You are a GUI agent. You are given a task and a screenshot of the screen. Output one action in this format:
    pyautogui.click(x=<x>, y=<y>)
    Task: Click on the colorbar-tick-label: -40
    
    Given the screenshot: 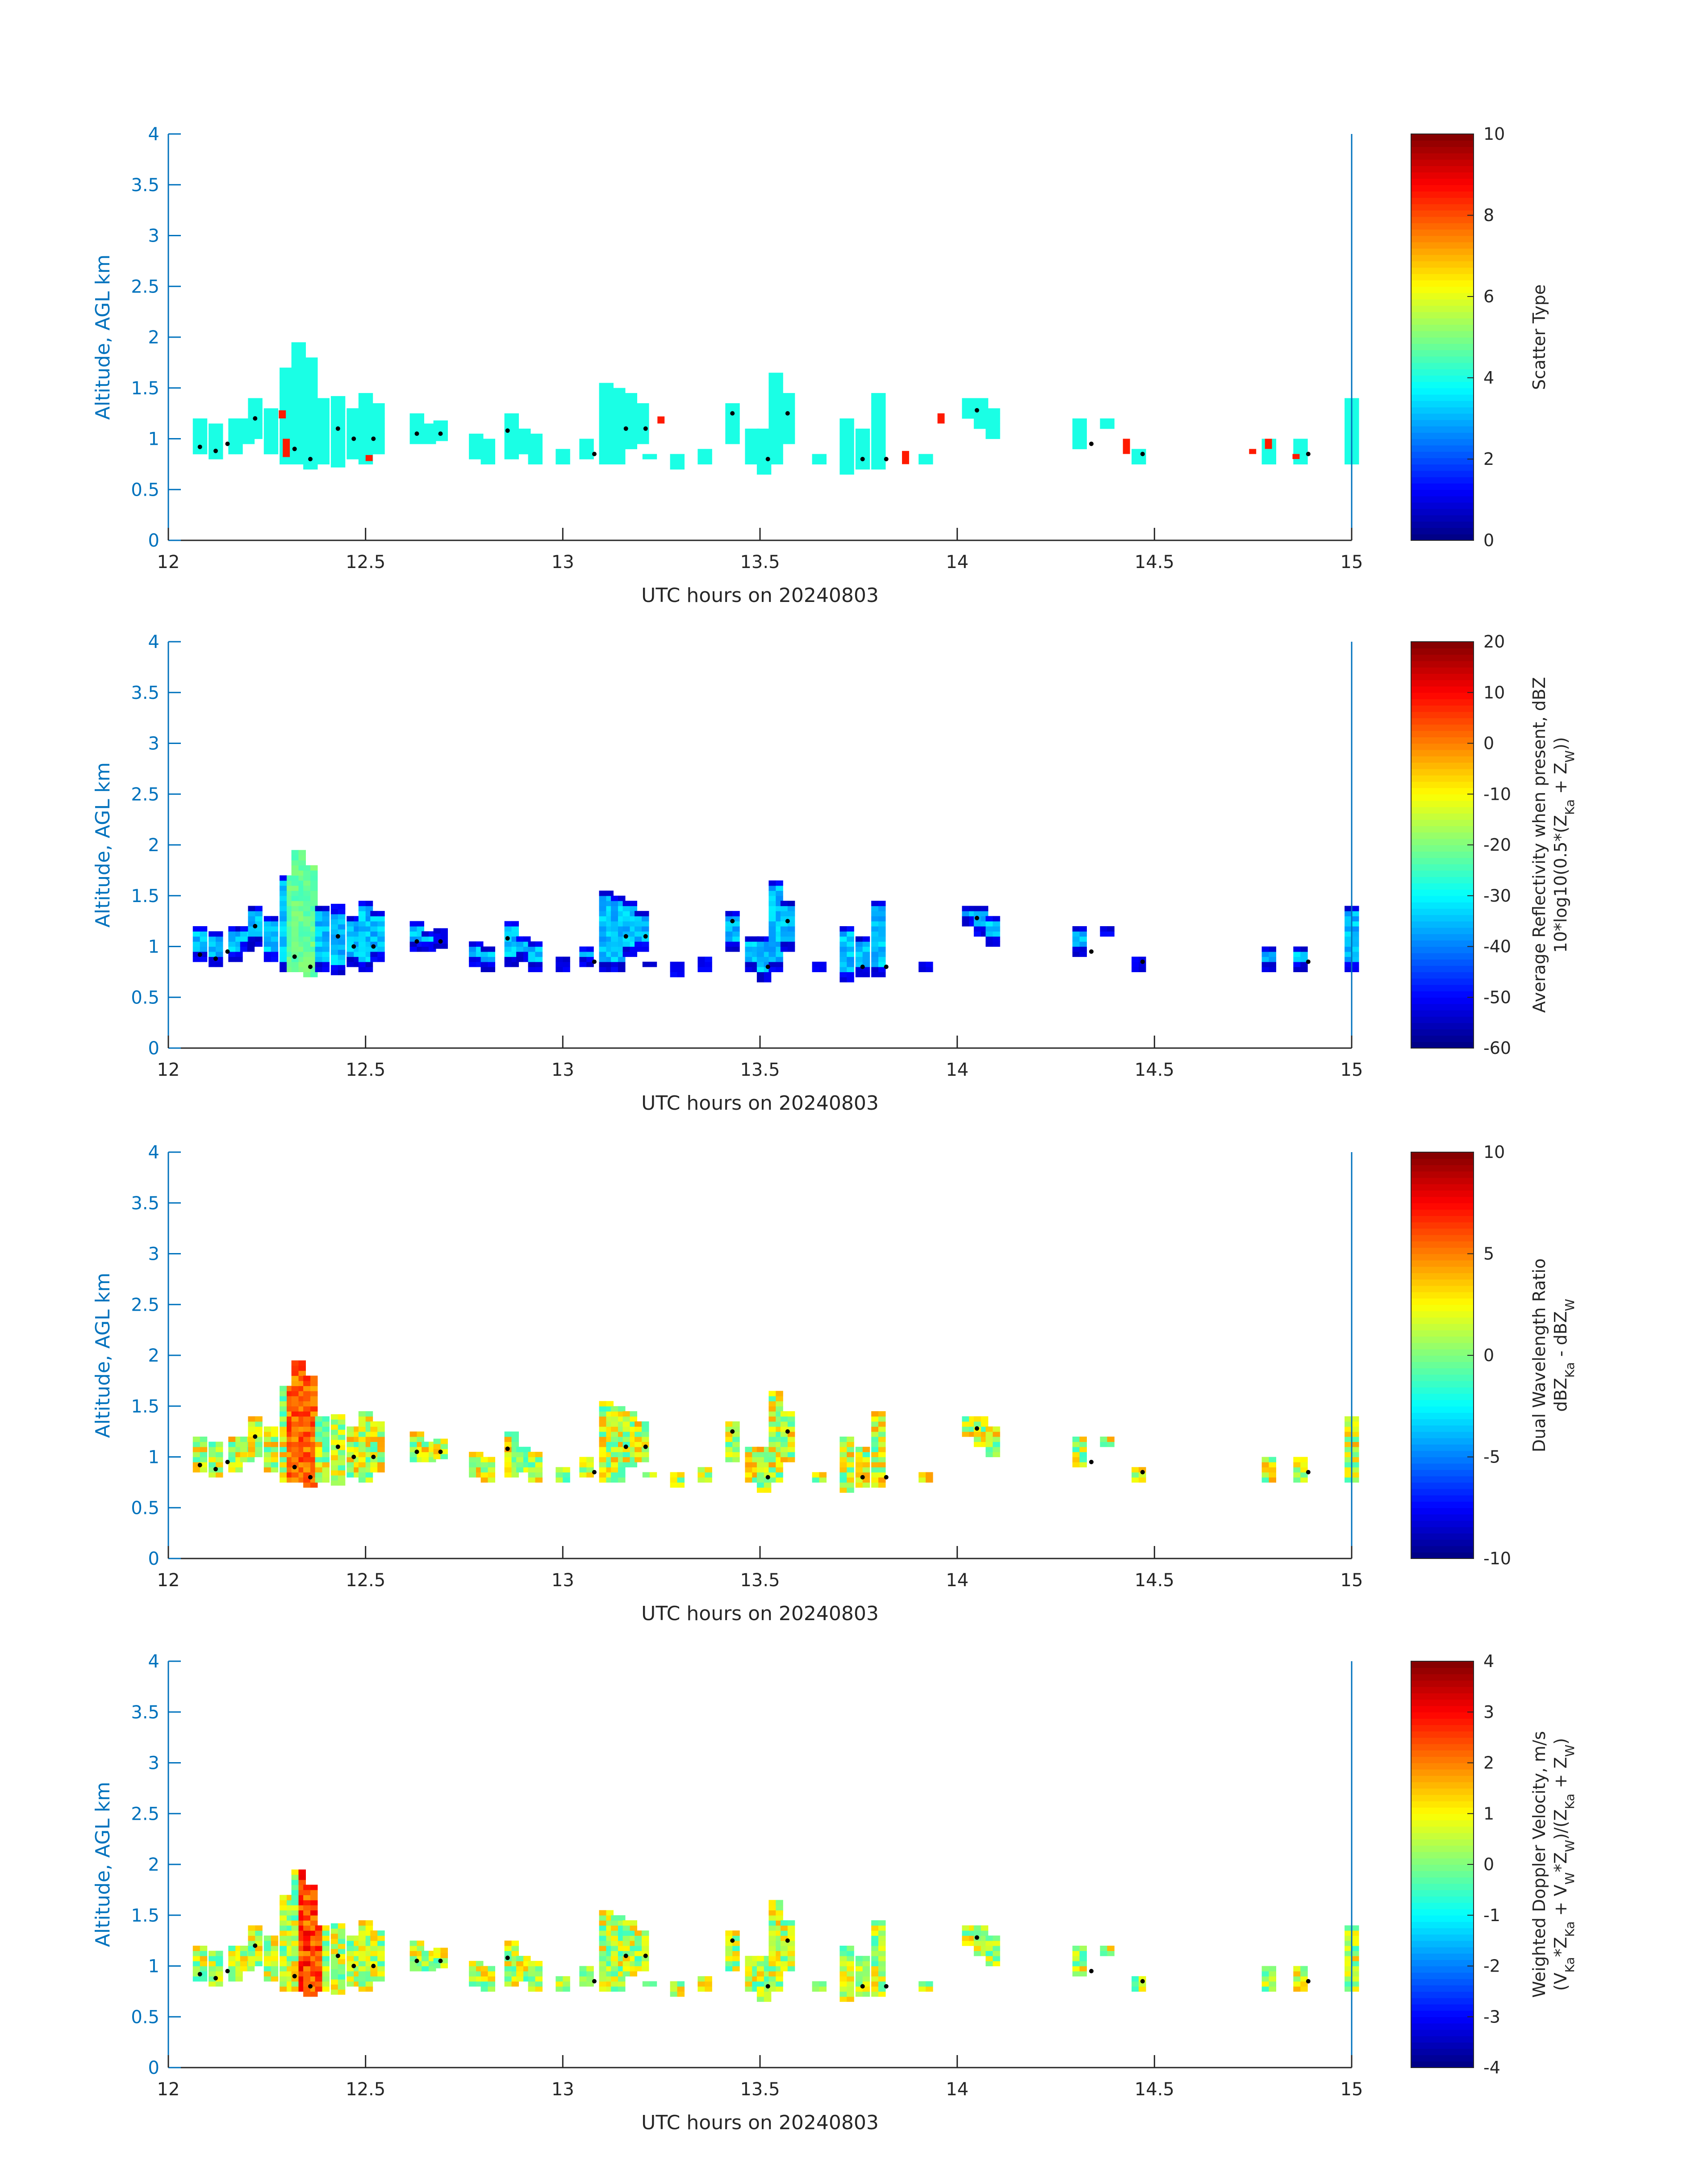 What is the action you would take?
    pyautogui.click(x=1497, y=947)
    